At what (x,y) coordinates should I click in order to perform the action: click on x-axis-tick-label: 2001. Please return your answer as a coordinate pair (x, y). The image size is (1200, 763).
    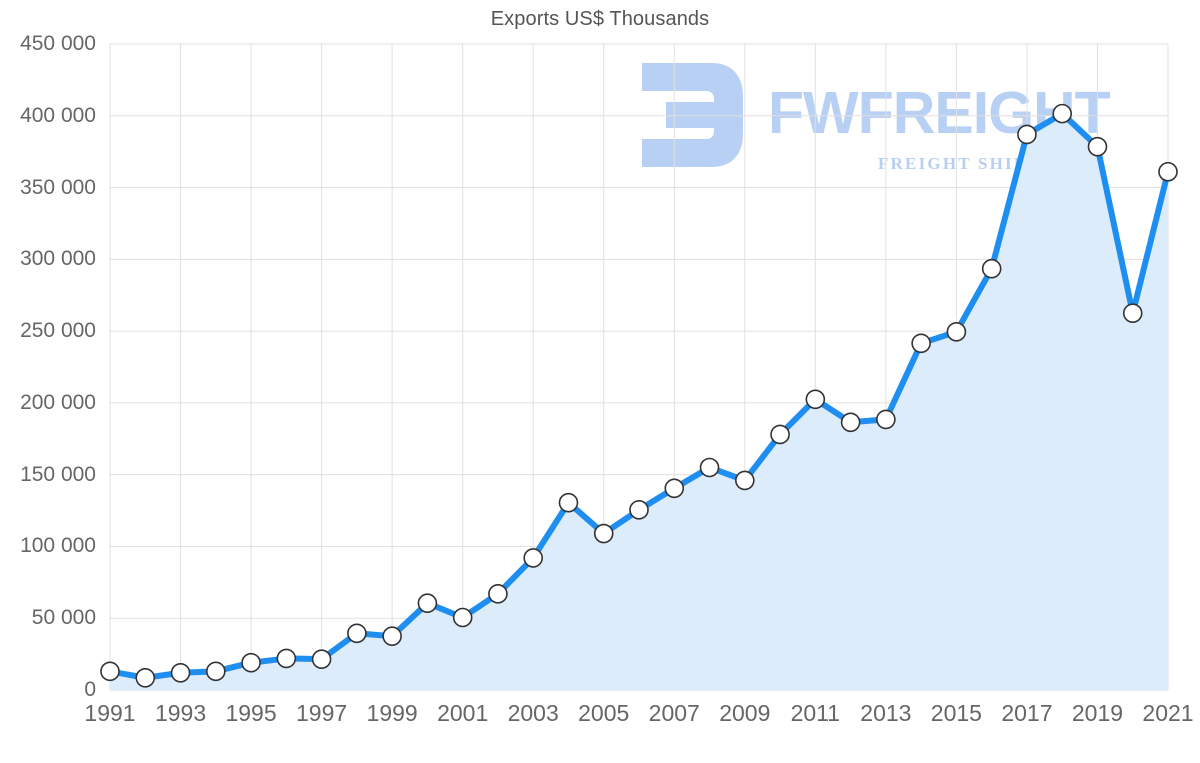
    Looking at the image, I should click on (463, 713).